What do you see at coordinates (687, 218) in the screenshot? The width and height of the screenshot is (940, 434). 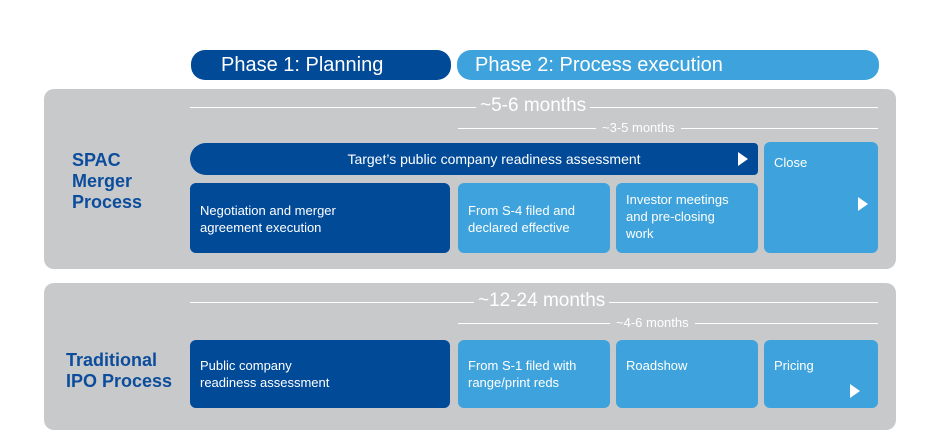 I see `spac-investor-box: Investor meetings and pre-closing work` at bounding box center [687, 218].